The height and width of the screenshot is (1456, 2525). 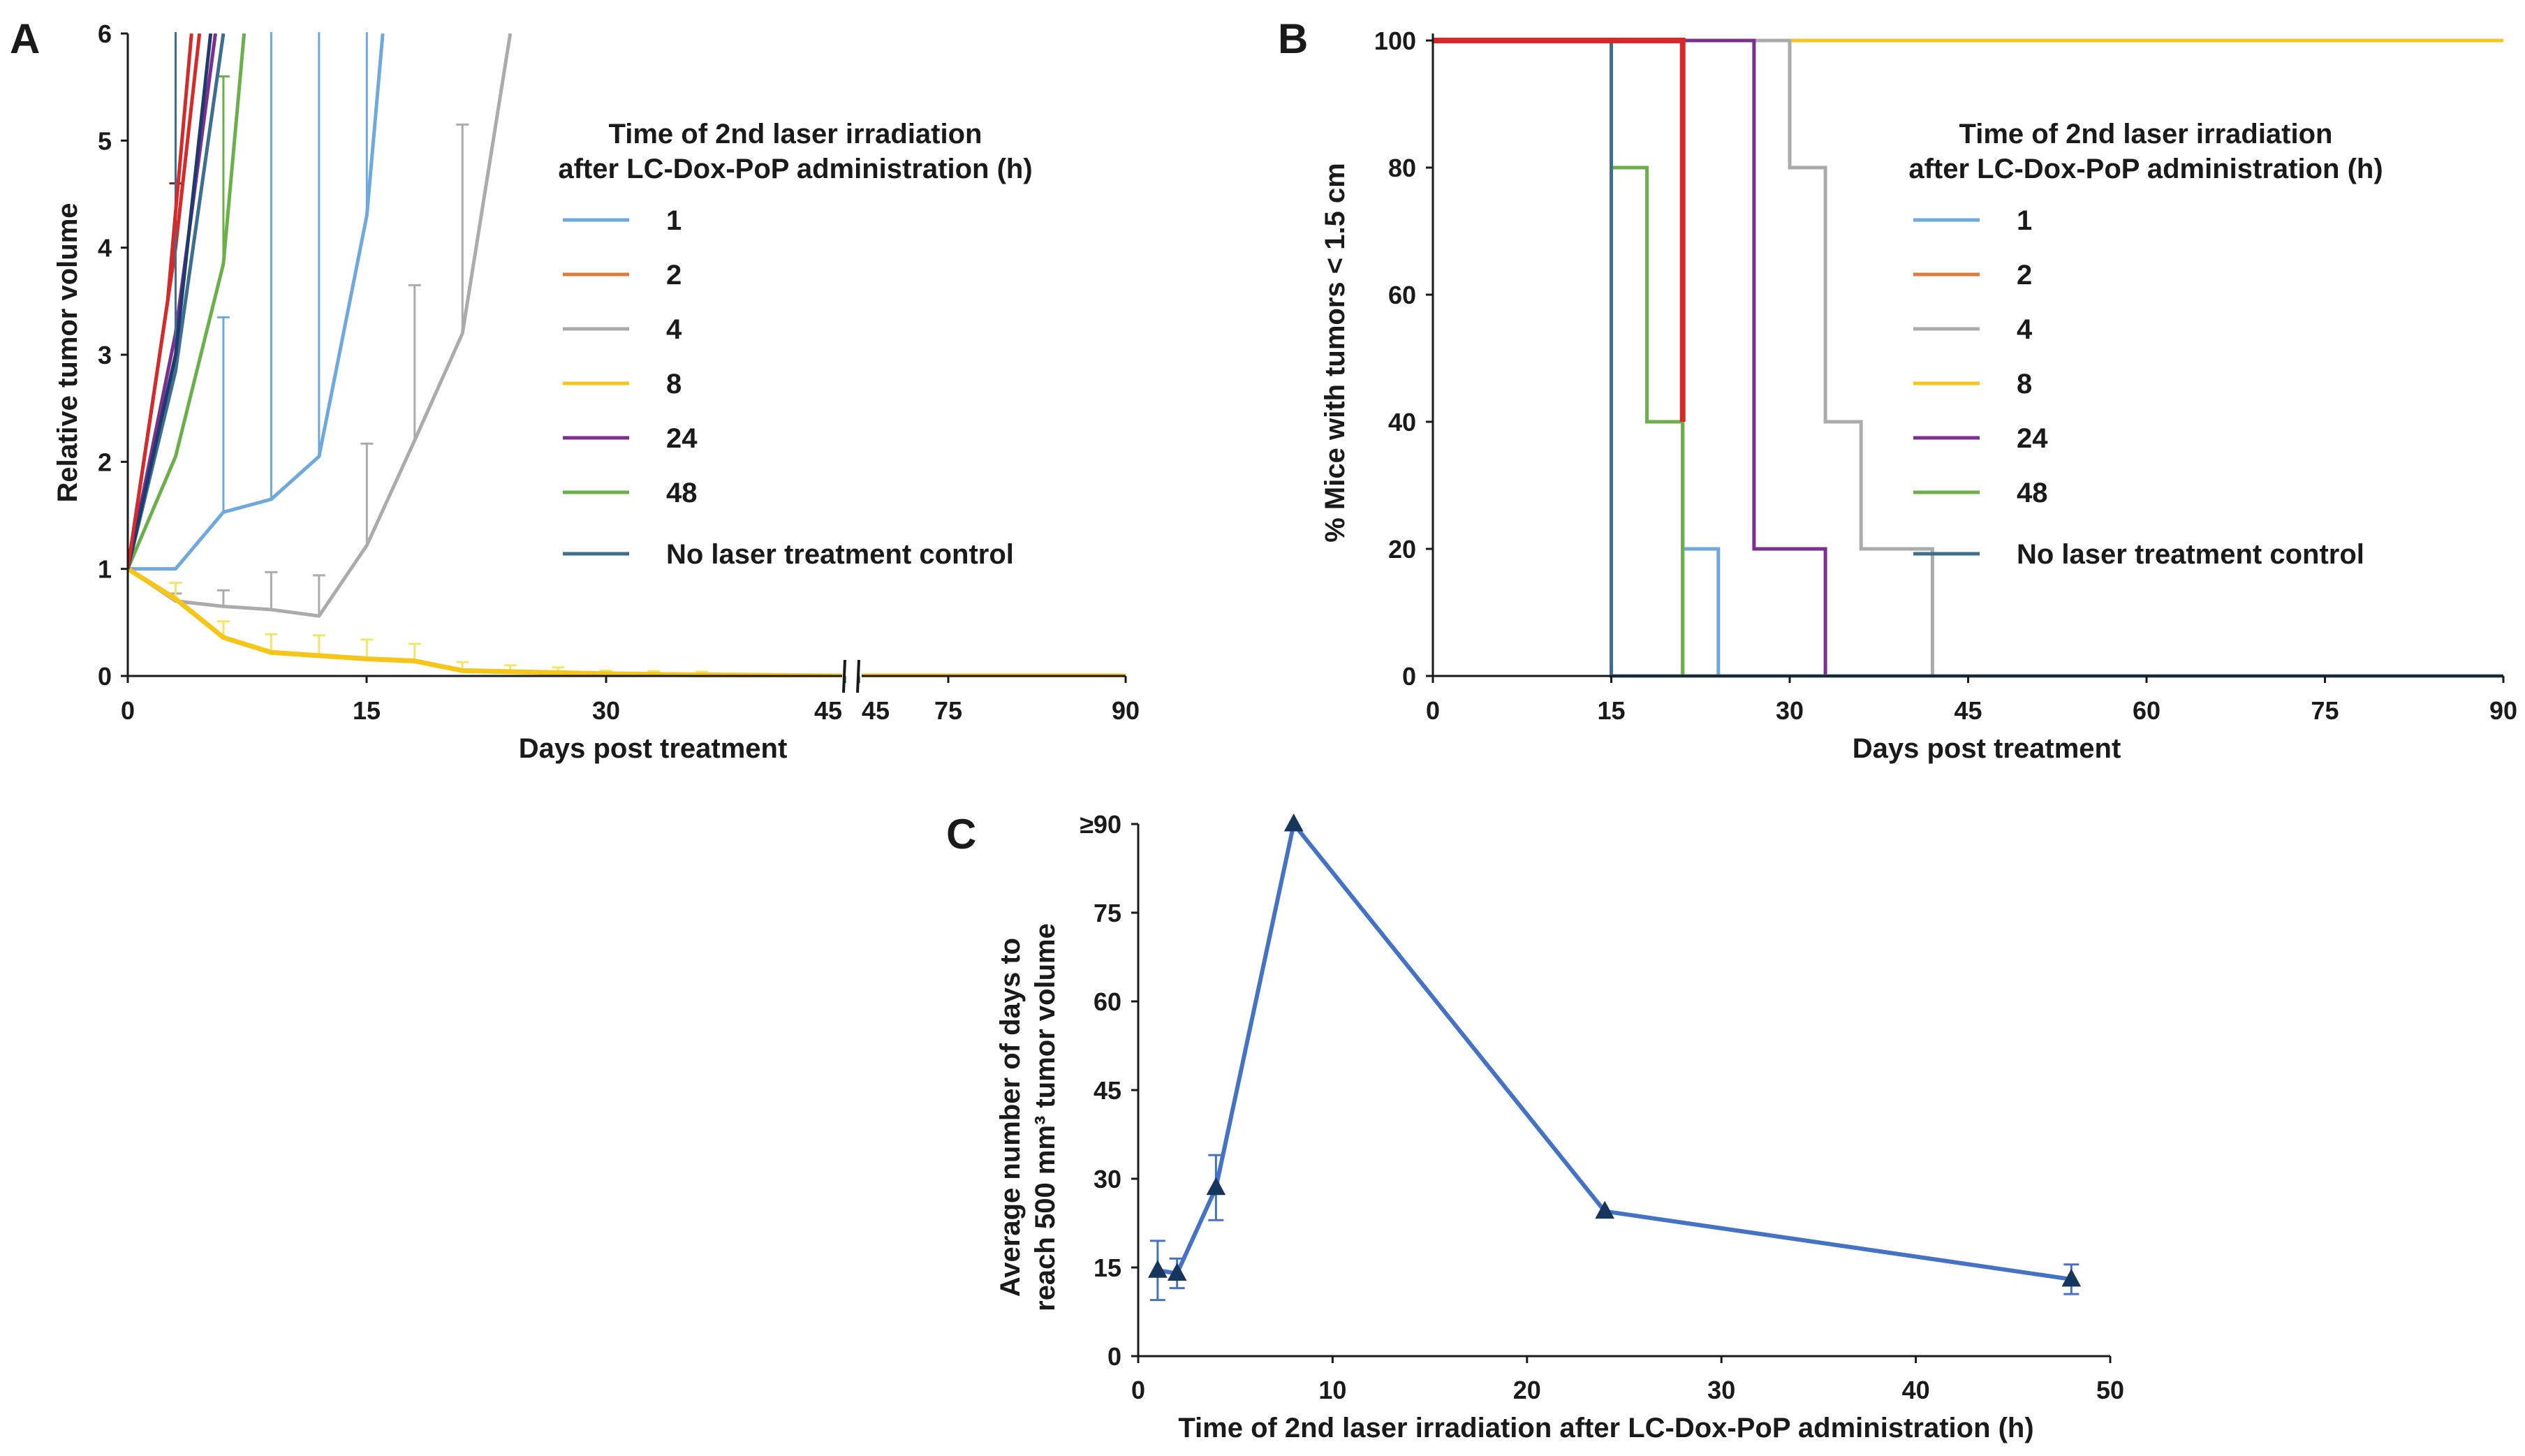 I want to click on panel-b-y-tick-label: 100, so click(x=1395, y=41).